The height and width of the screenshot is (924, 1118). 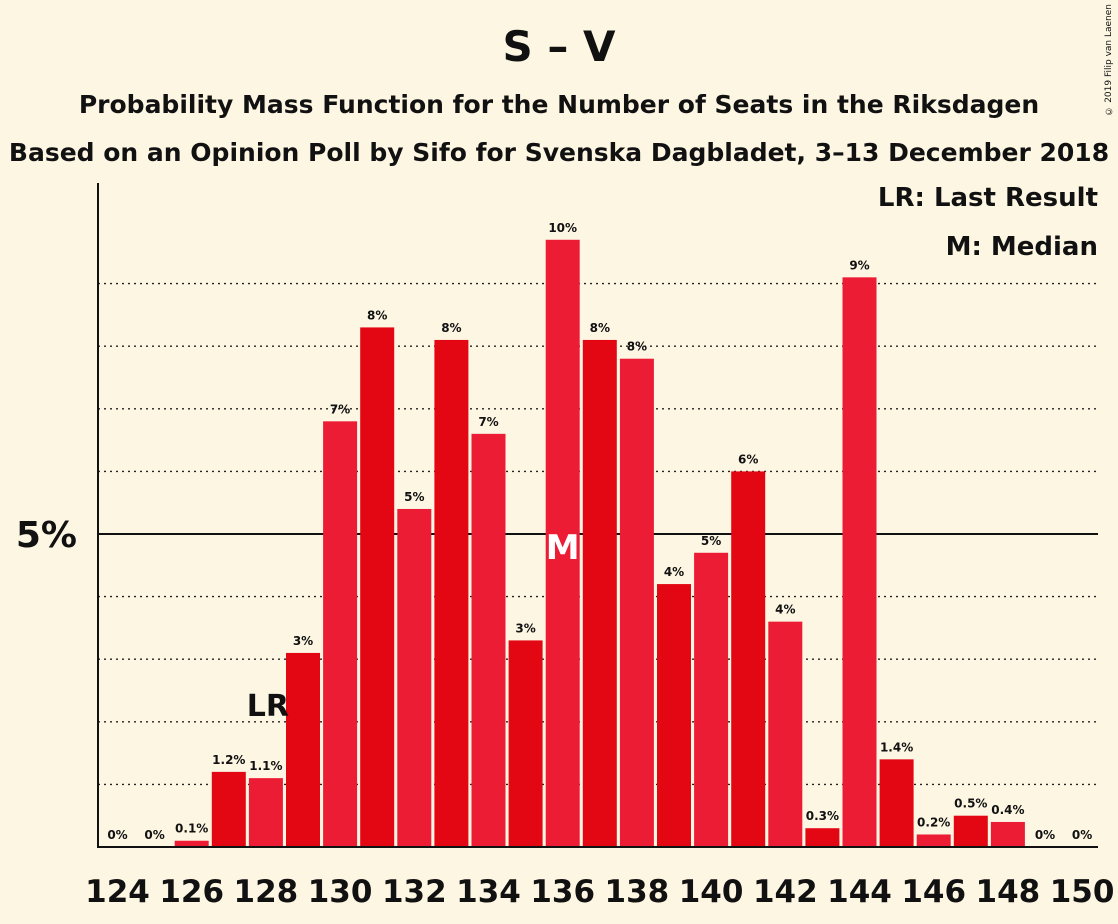 I want to click on data-label-seat-146: 0.2%, so click(x=933, y=822).